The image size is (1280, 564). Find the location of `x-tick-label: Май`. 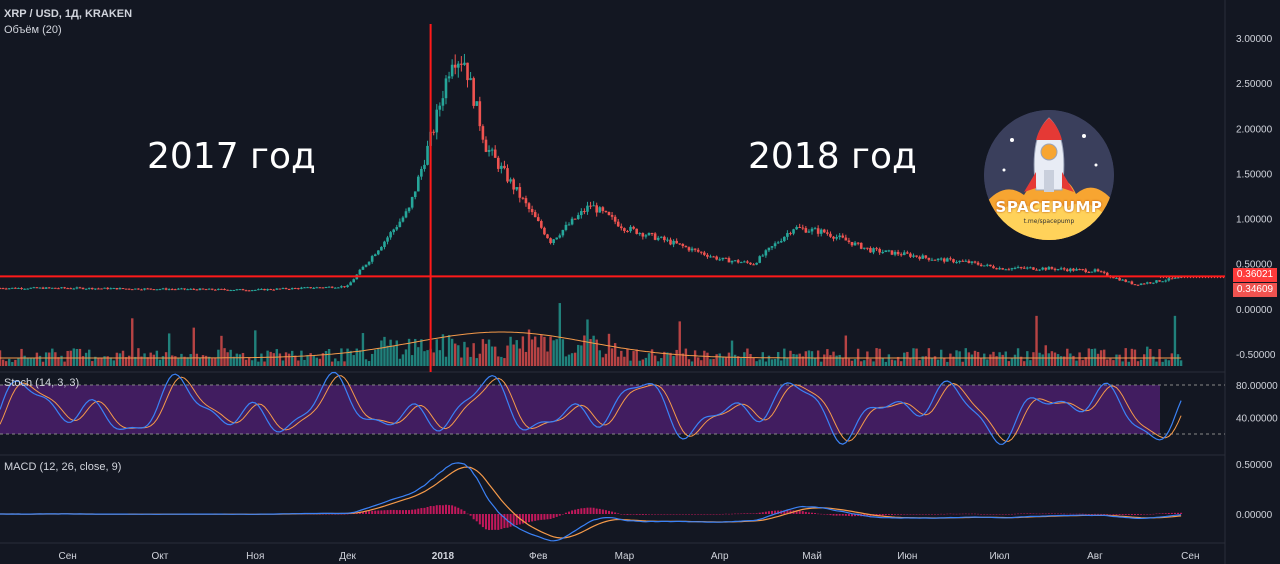

x-tick-label: Май is located at coordinates (812, 556).